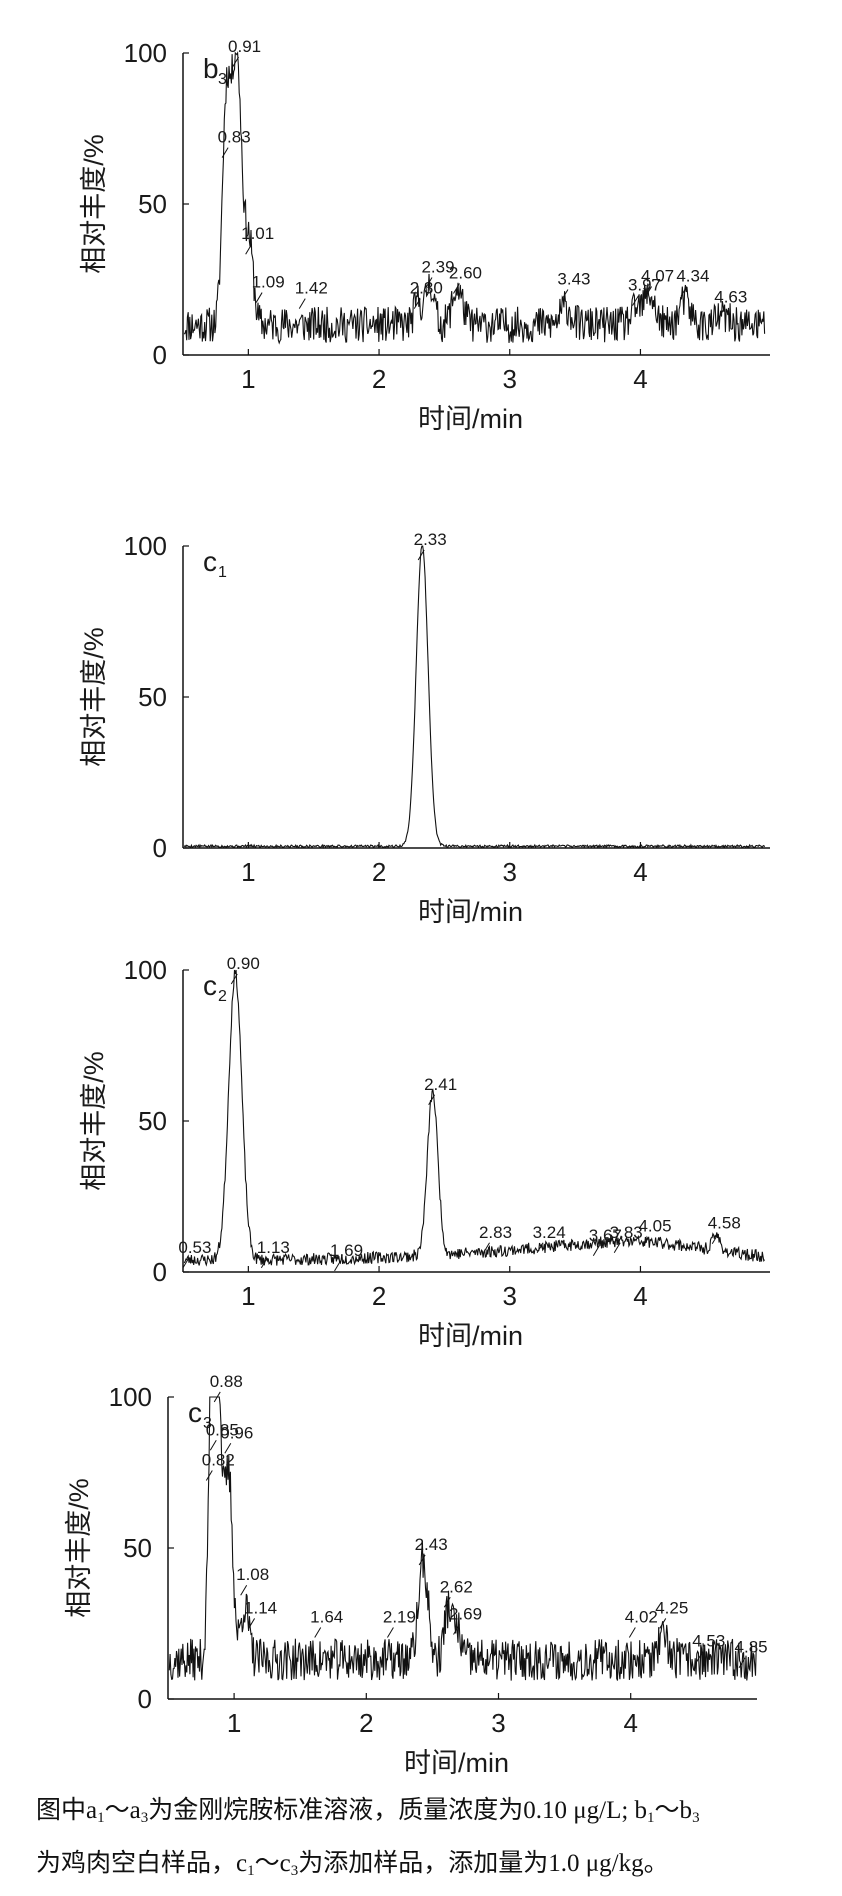 Image resolution: width=842 pixels, height=1896 pixels. What do you see at coordinates (211, 68) in the screenshot?
I see `panel-label: b` at bounding box center [211, 68].